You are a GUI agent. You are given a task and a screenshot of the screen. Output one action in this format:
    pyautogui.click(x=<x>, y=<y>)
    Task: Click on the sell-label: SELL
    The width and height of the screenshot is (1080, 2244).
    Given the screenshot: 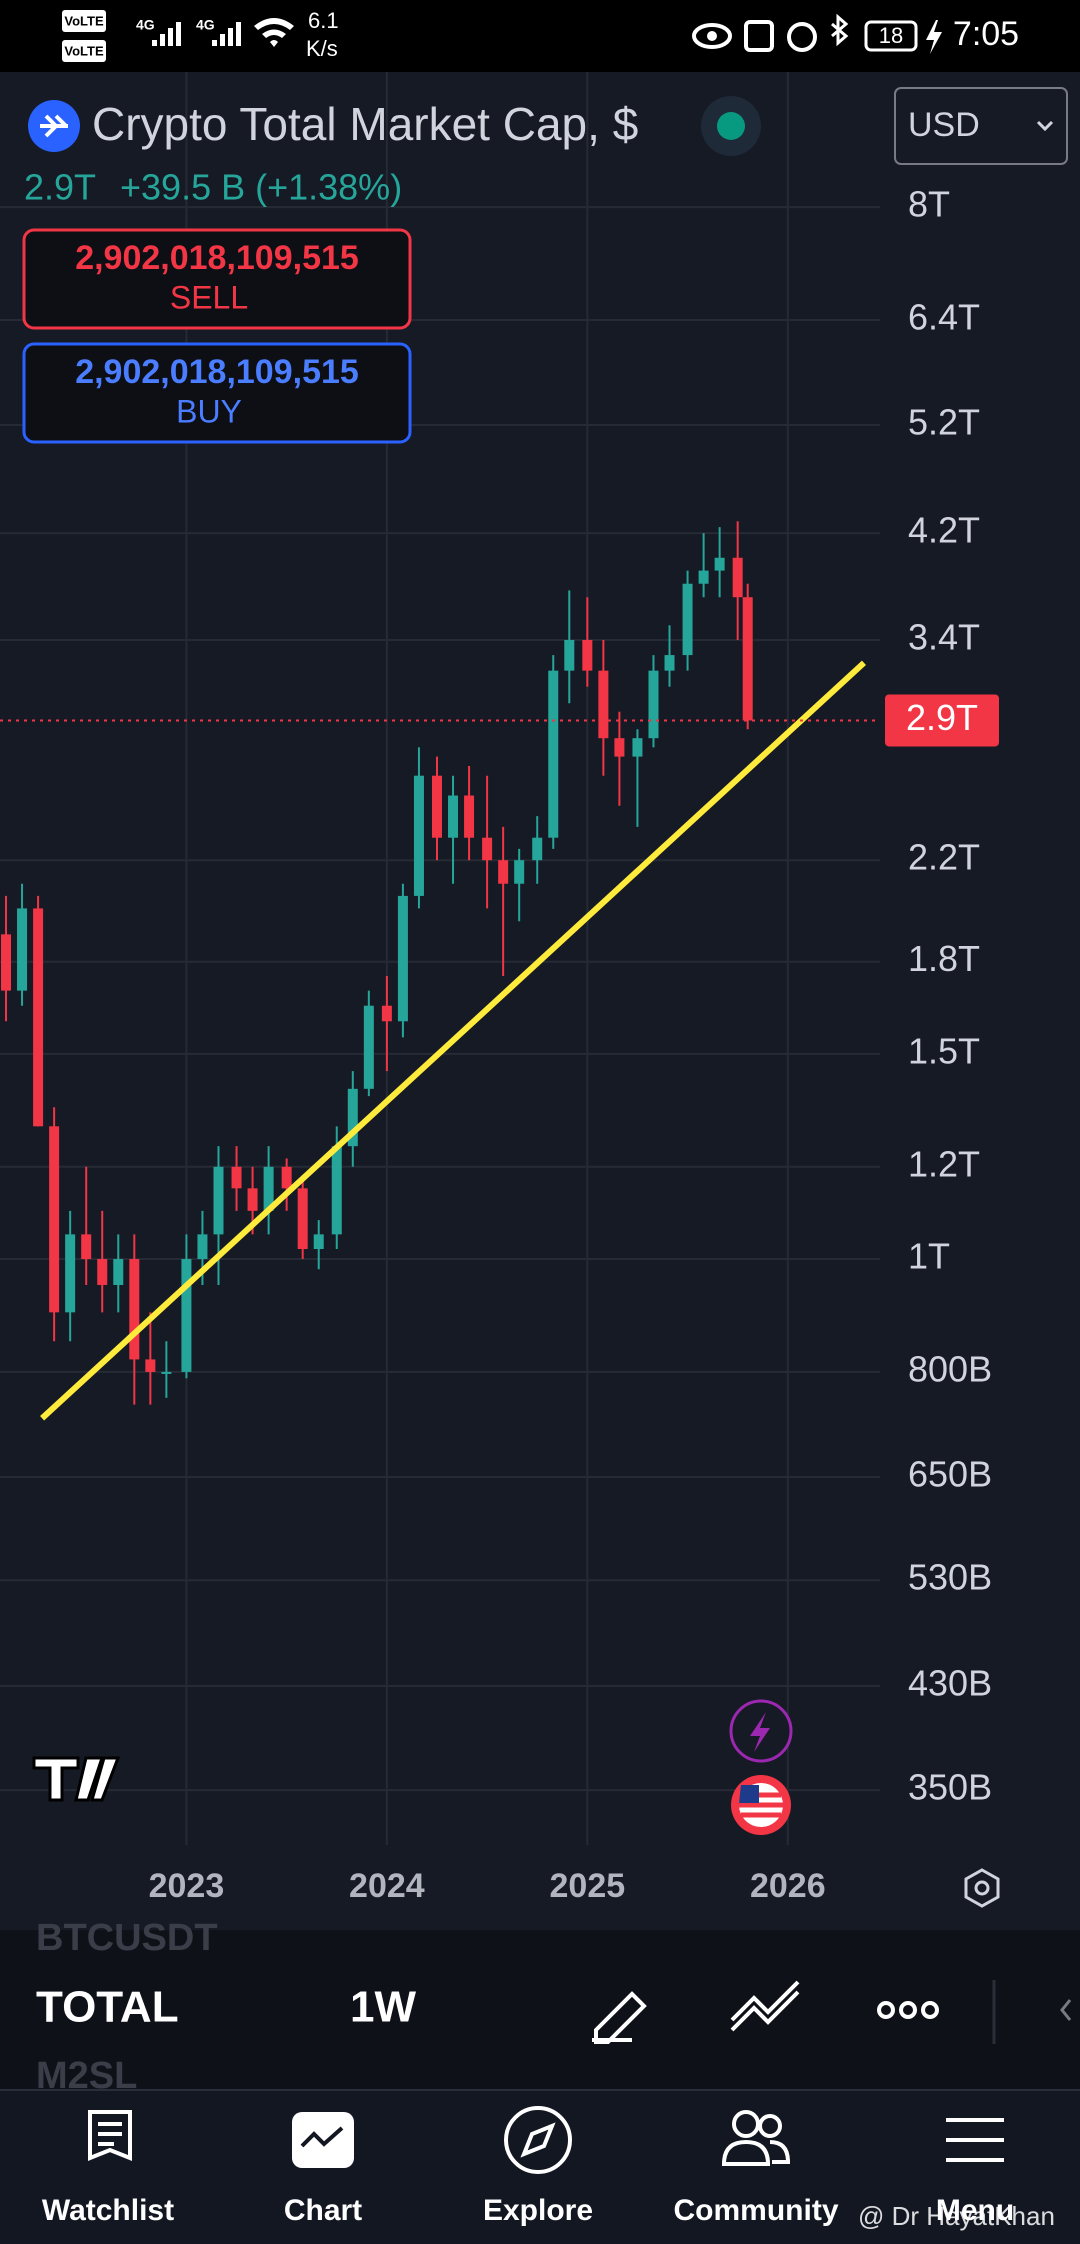 What is the action you would take?
    pyautogui.click(x=209, y=297)
    